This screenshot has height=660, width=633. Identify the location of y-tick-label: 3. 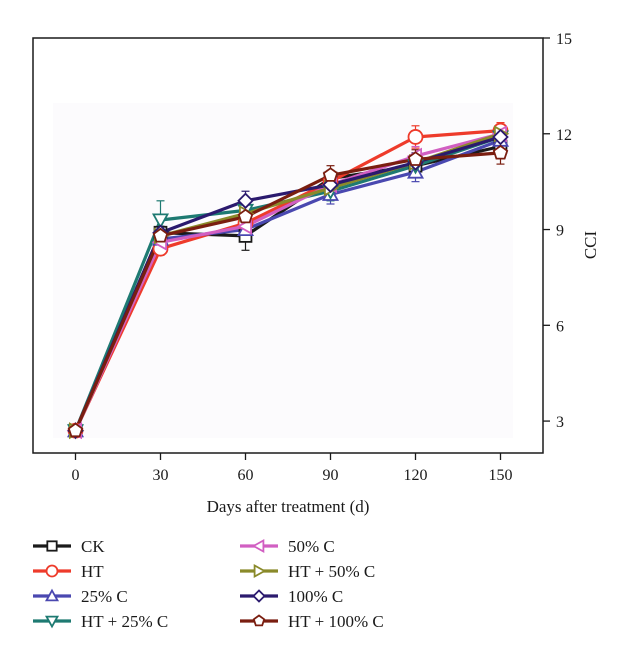
(560, 422).